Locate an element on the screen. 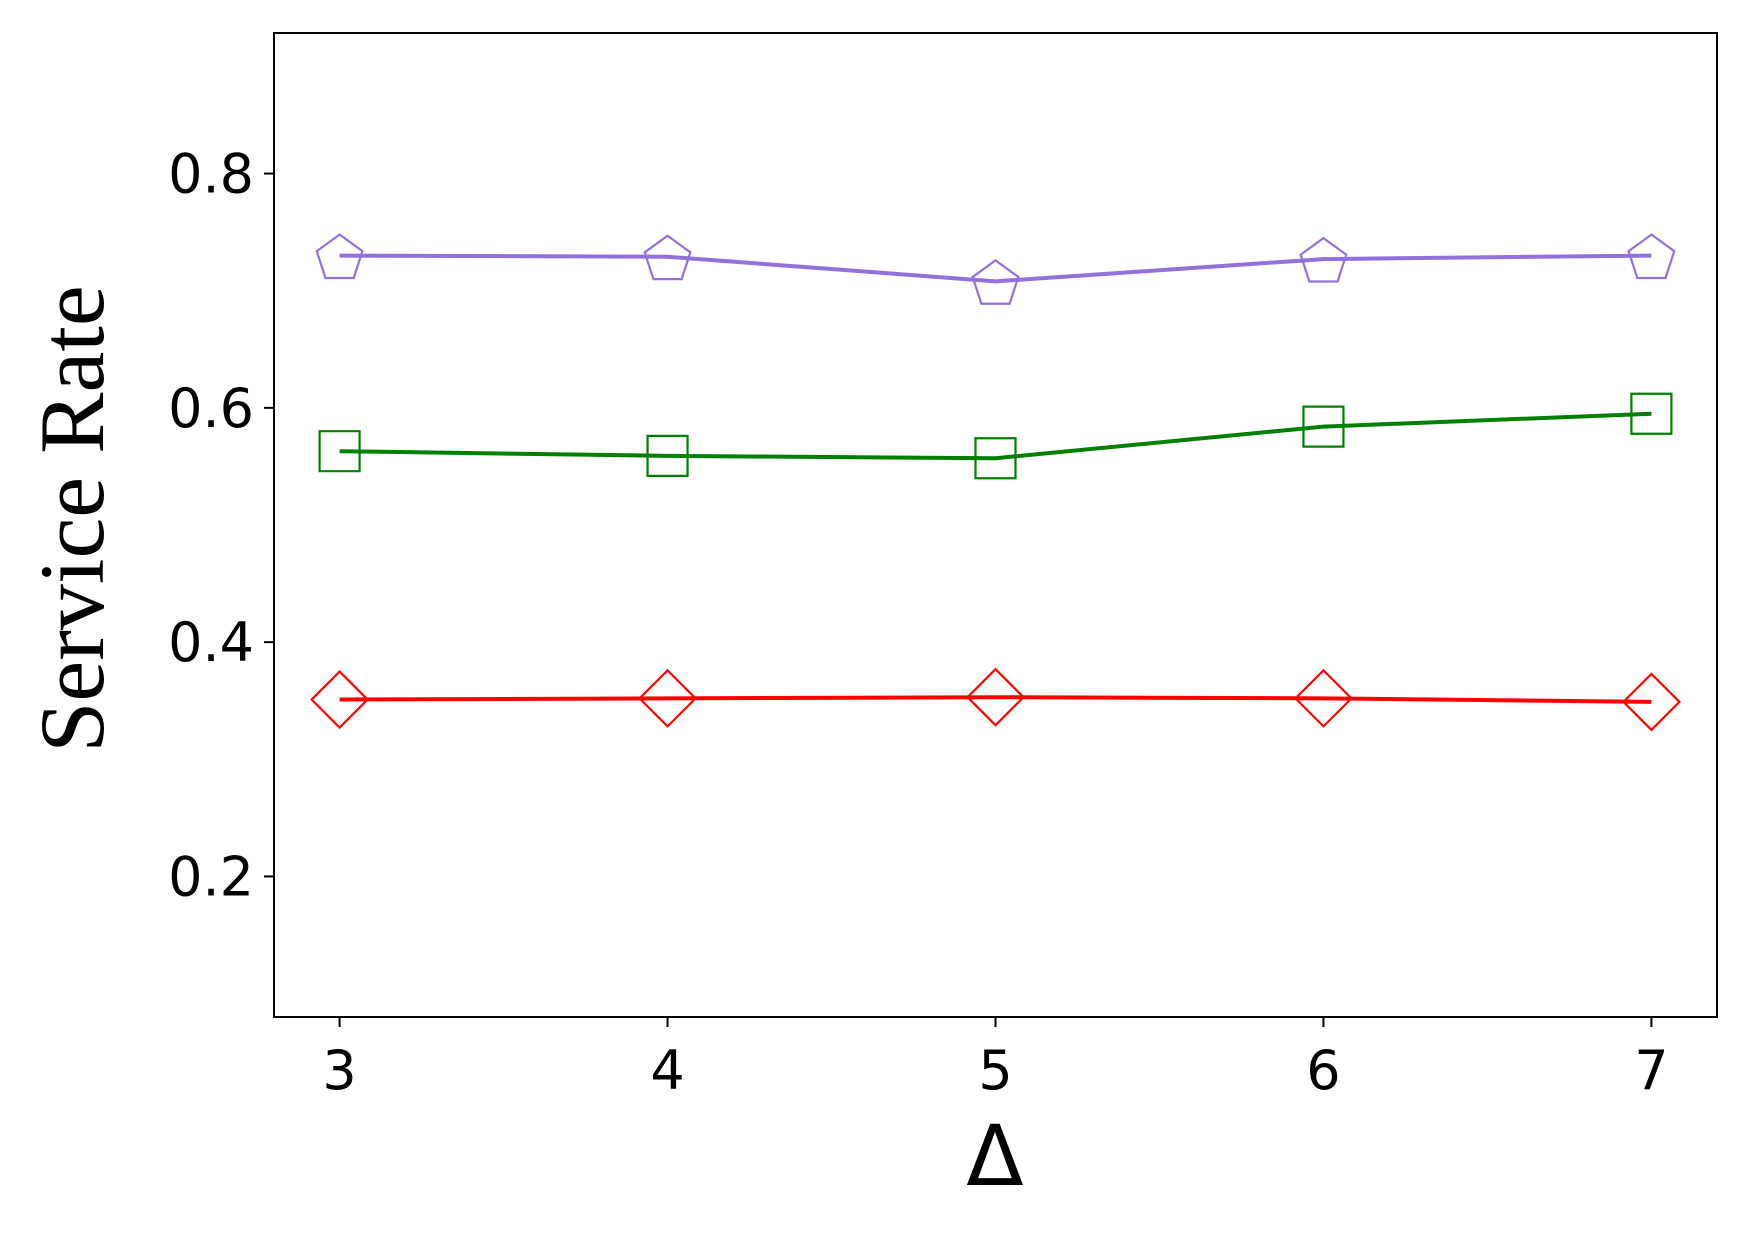 The width and height of the screenshot is (1742, 1245). x-tick-label: 4 is located at coordinates (667, 1070).